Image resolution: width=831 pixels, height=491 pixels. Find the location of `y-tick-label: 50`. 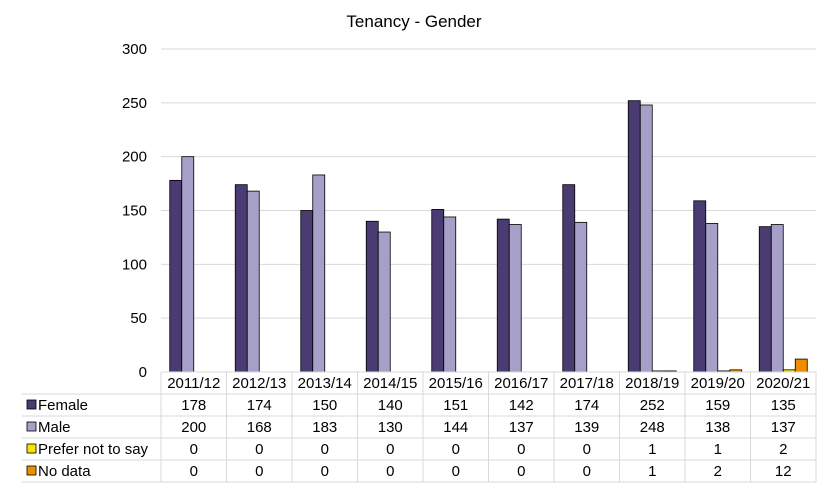

y-tick-label: 50 is located at coordinates (138, 318).